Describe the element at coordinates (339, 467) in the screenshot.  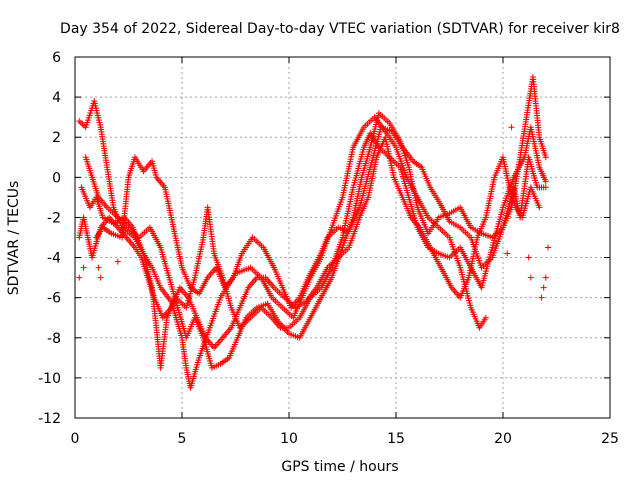
I see `x-axis-label: GPS time / hours` at that location.